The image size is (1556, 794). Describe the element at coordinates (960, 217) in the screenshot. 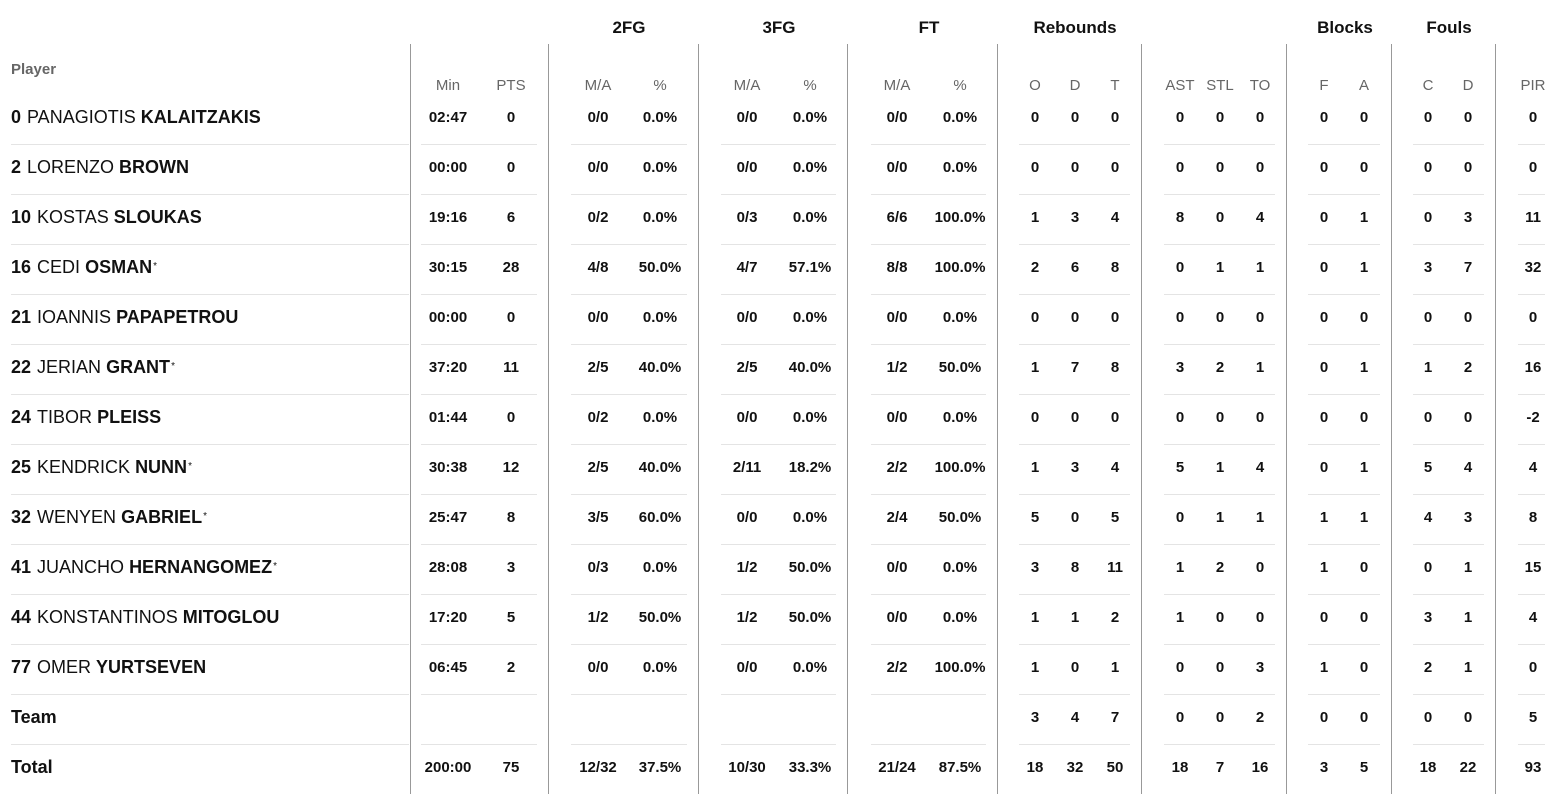

I see `stat-cell: 100.0%` at that location.